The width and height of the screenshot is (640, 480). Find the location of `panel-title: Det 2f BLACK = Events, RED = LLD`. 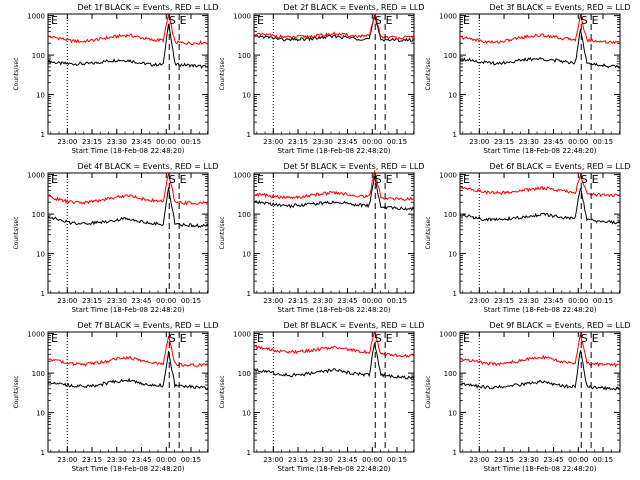

panel-title: Det 2f BLACK = Events, RED = LLD is located at coordinates (353, 7).